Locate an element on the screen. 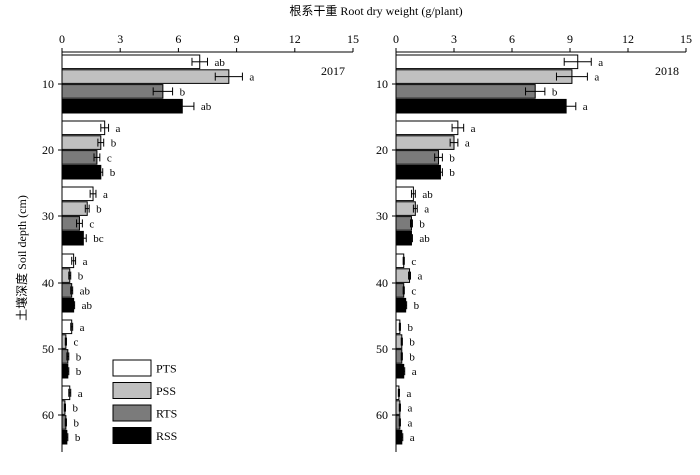  legend-label: RSS is located at coordinates (166, 436).